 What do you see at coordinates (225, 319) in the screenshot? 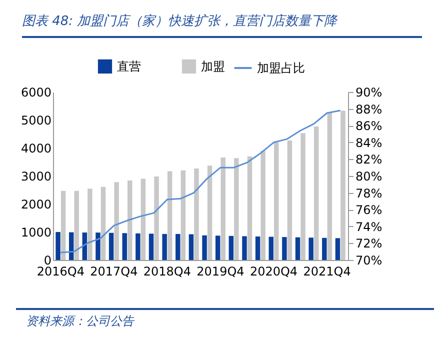
I see `text: 资料来源：公司公告` at bounding box center [225, 319].